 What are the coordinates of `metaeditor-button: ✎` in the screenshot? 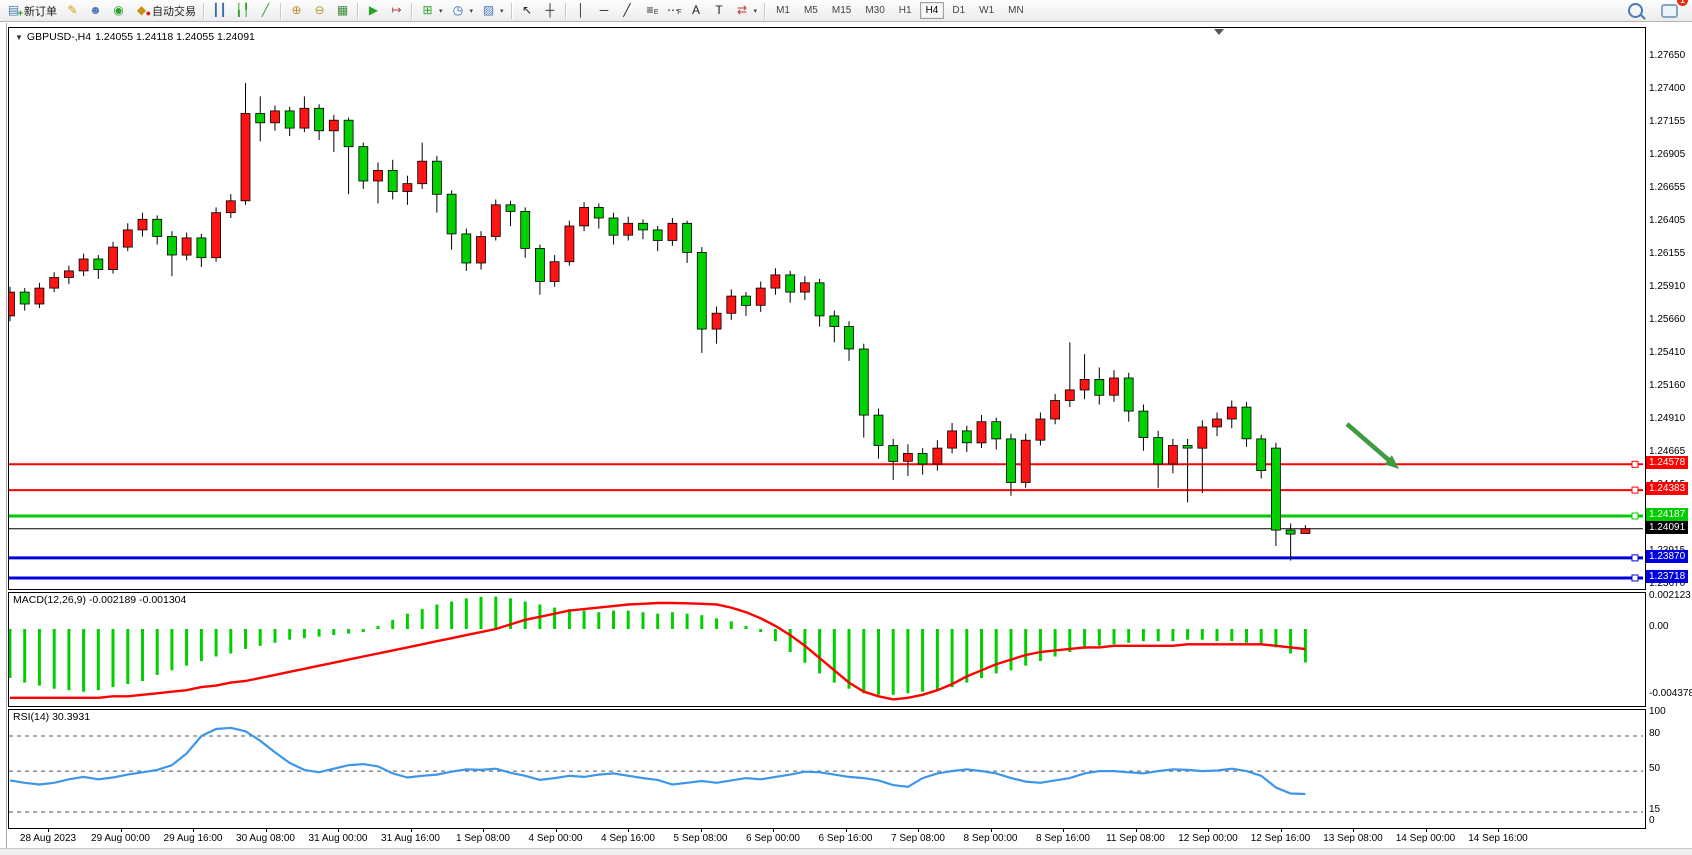 It's located at (72, 11).